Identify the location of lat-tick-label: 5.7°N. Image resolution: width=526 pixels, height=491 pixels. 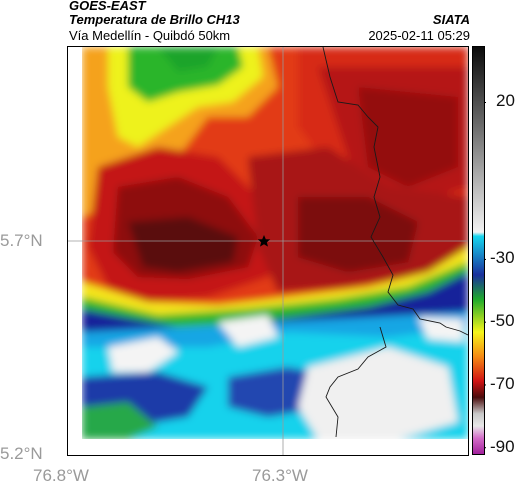
(21, 240).